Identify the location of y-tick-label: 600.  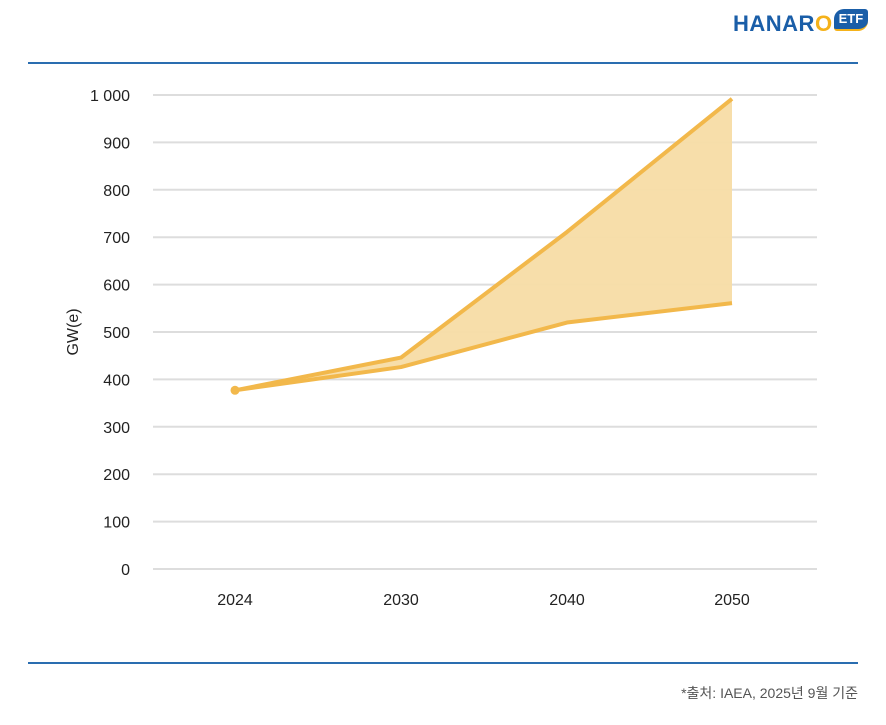
(116, 286).